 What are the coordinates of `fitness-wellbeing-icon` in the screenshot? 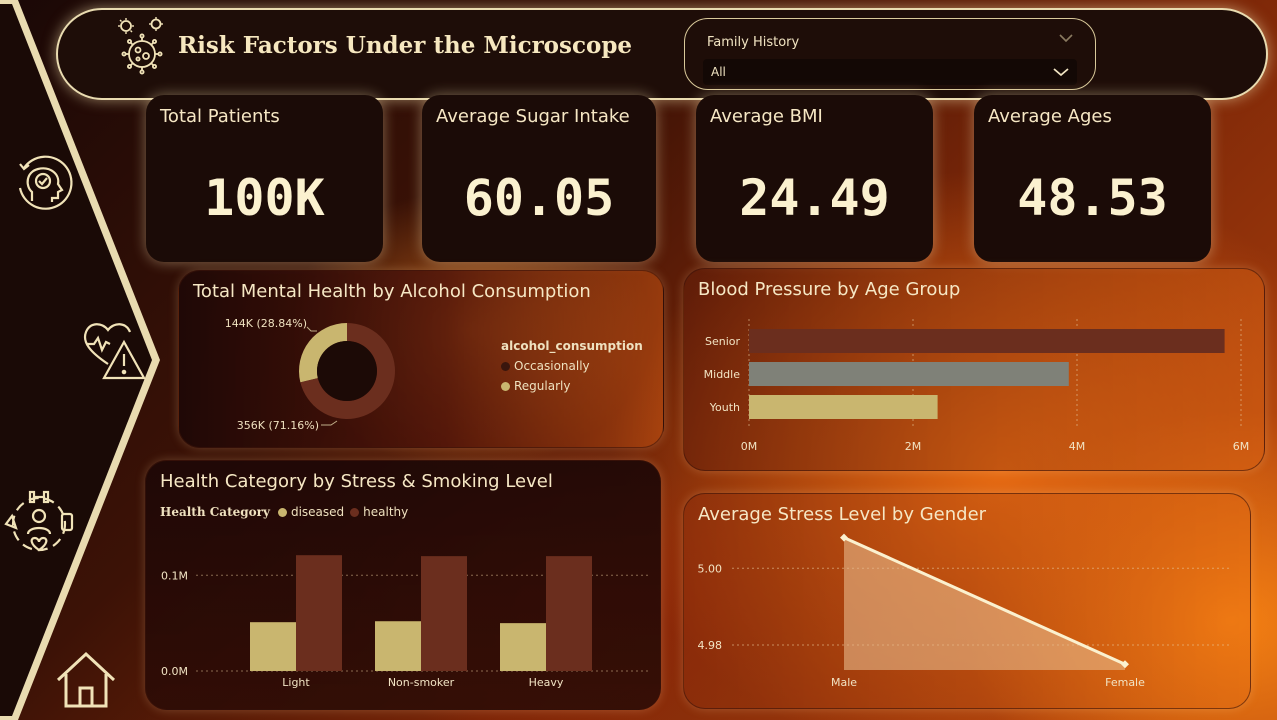 It's located at (39, 521).